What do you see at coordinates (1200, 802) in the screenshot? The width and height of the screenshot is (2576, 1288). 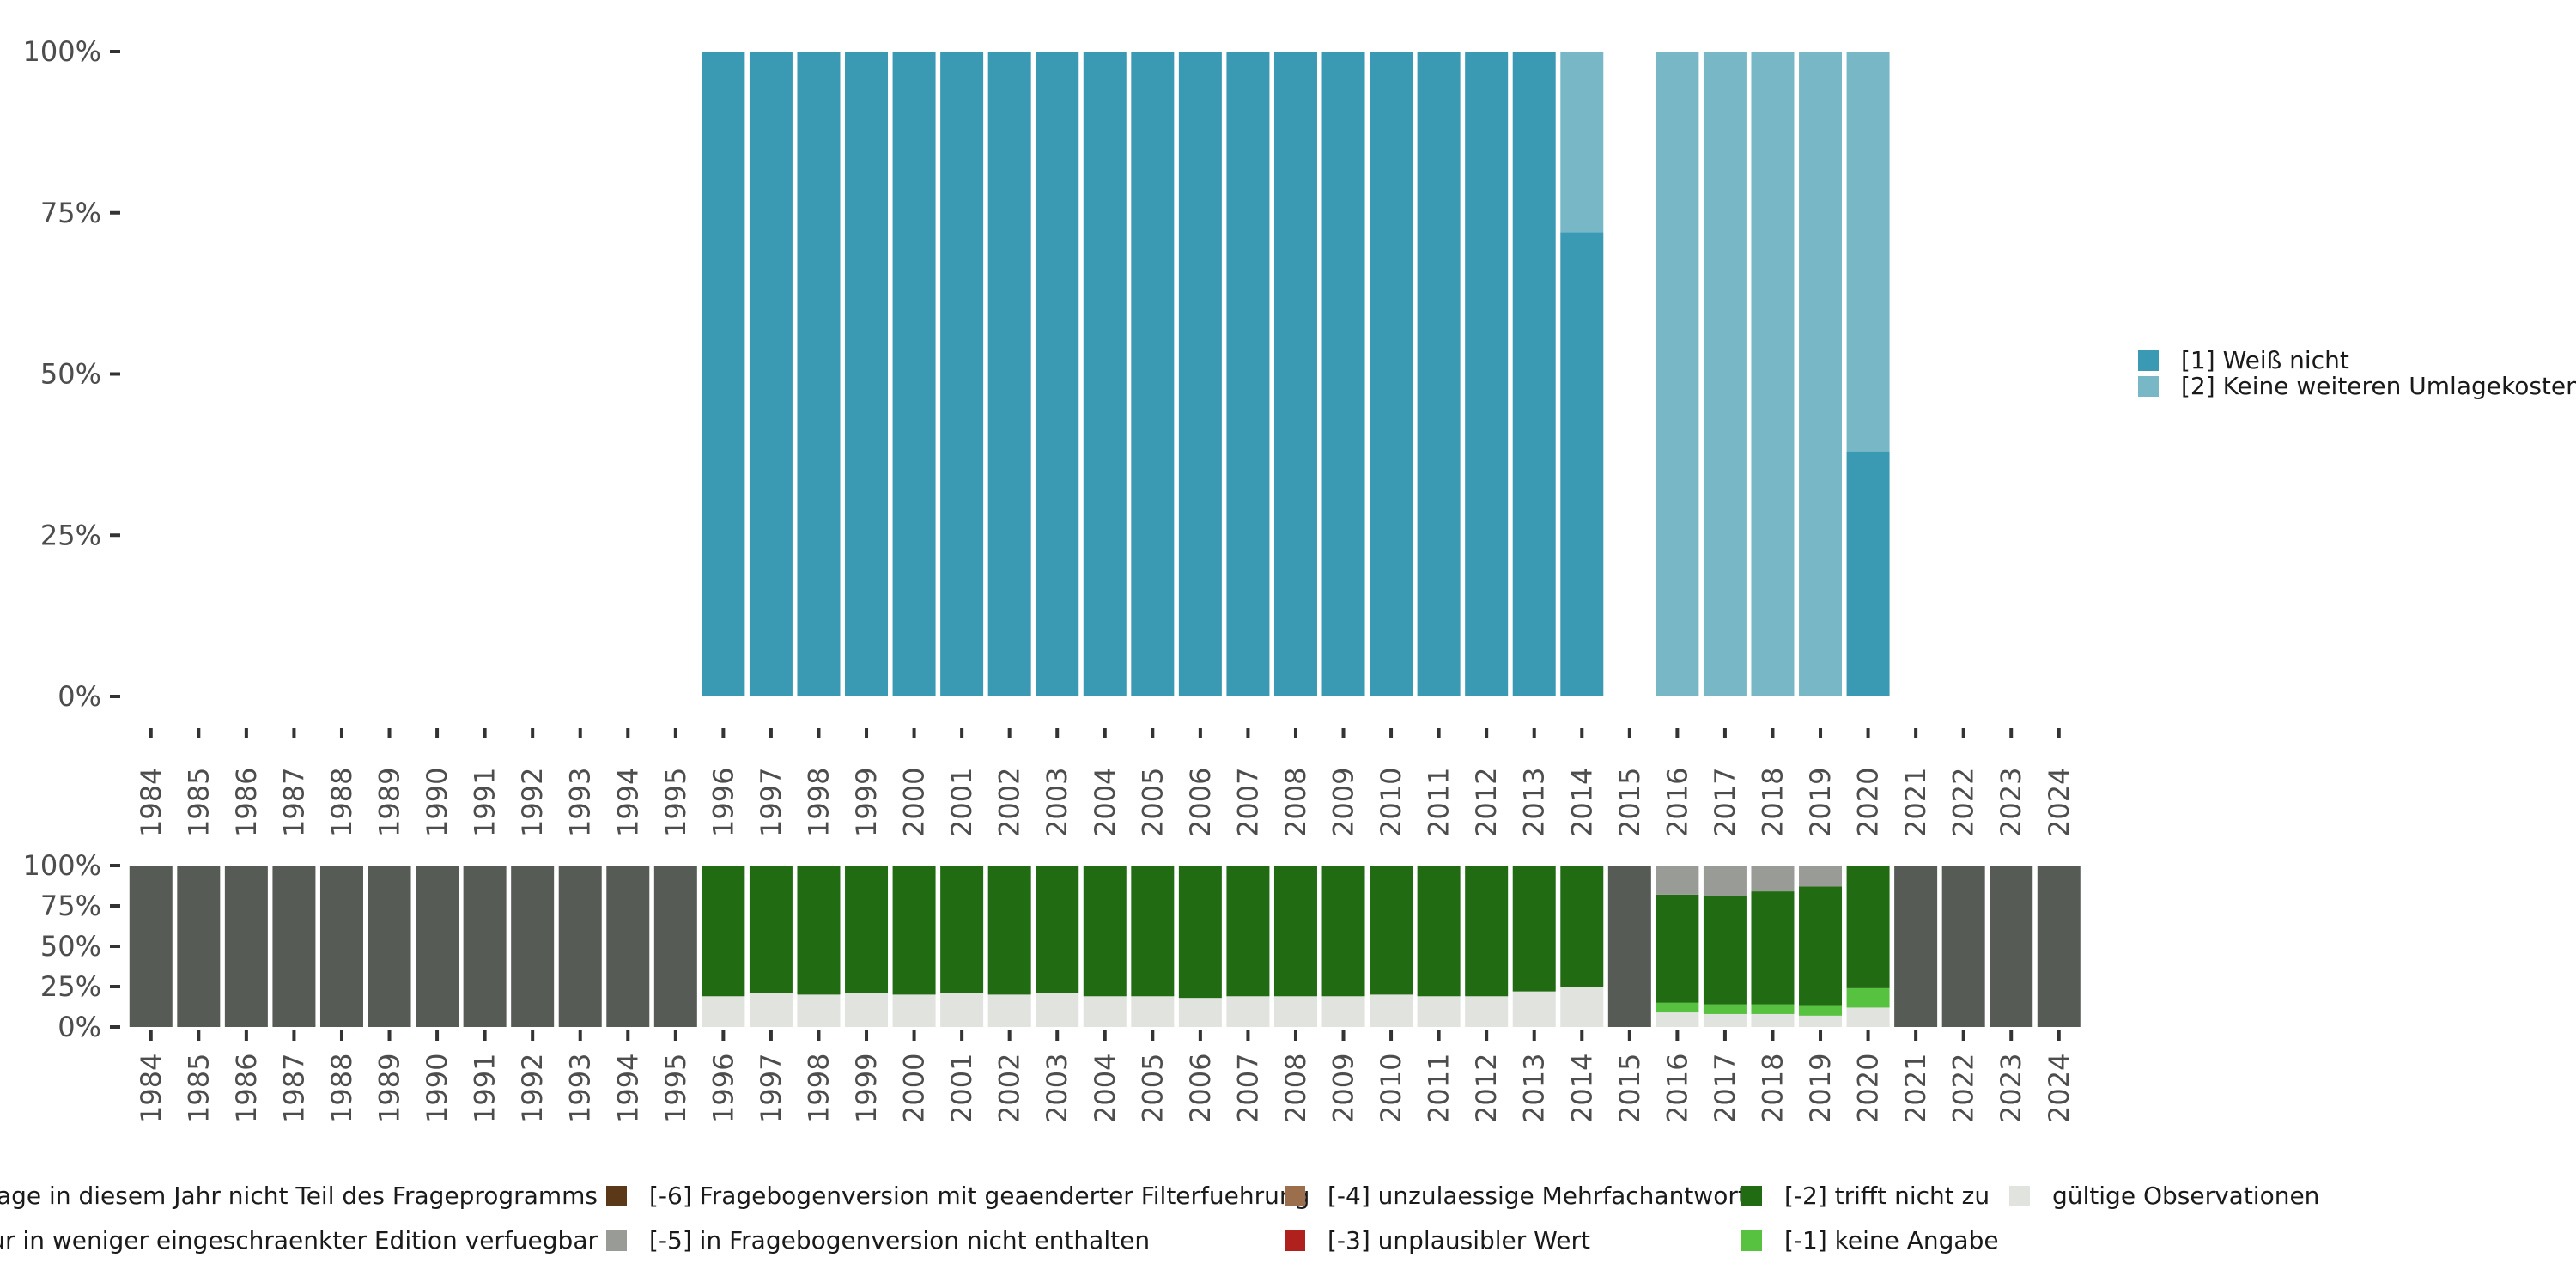 I see `top-x-tick-label: 2006` at bounding box center [1200, 802].